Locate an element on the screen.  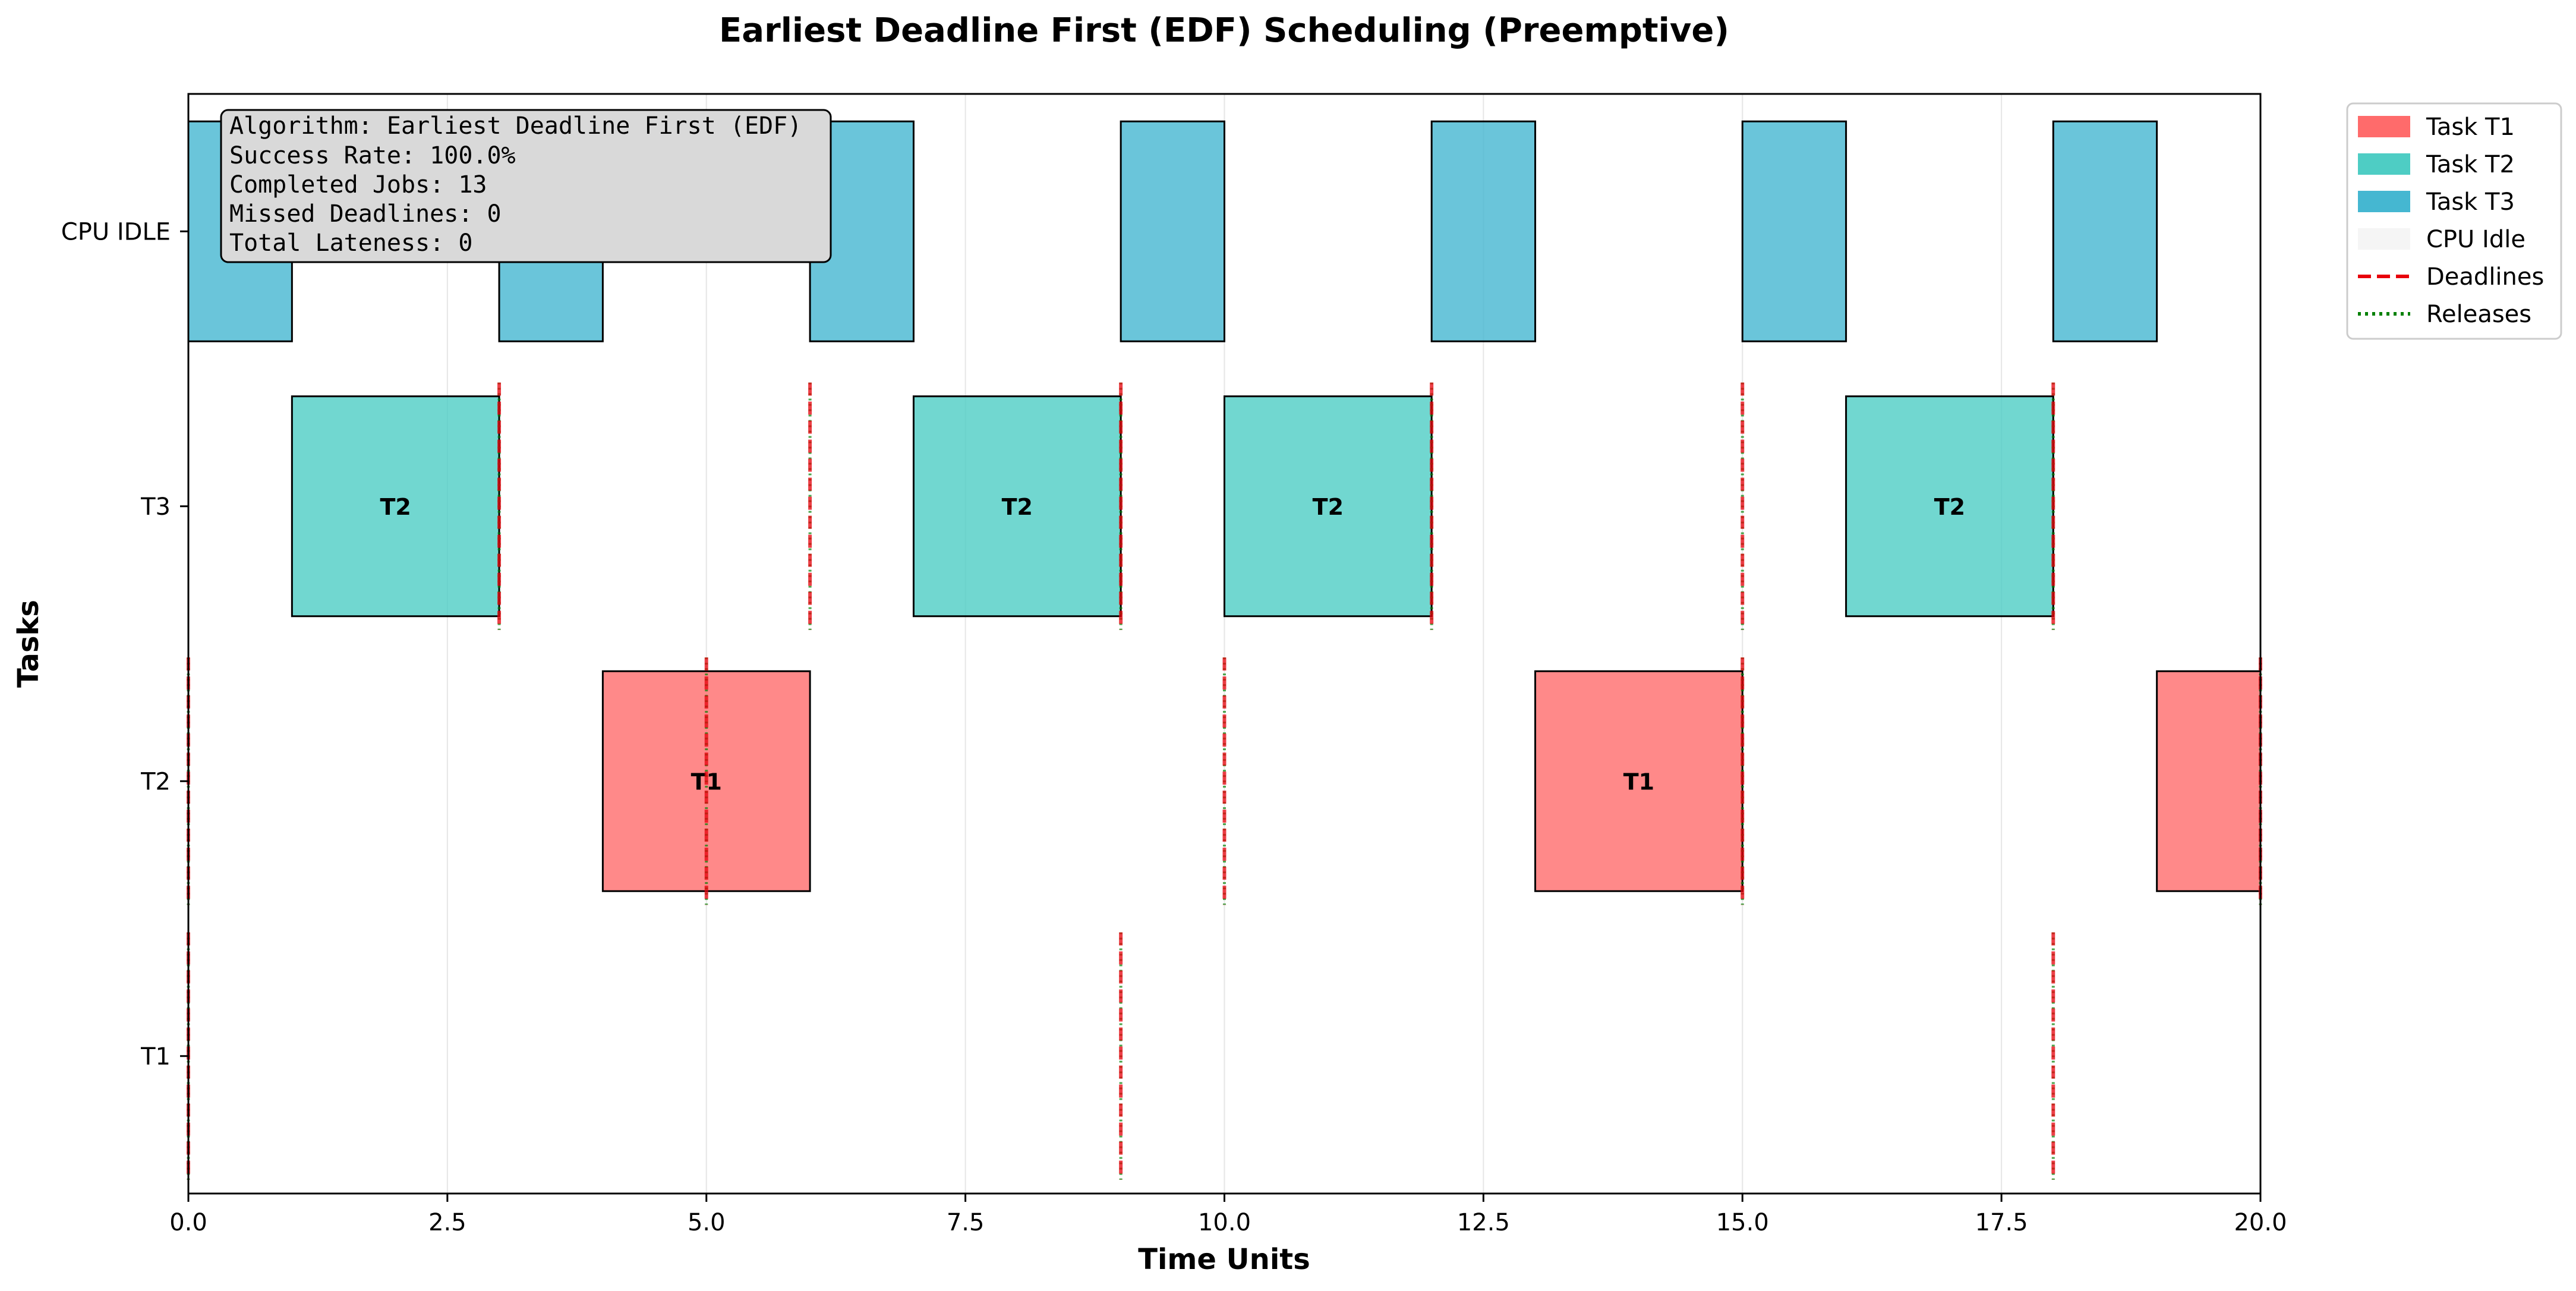
segment-label-7: T2 is located at coordinates (1329, 507).